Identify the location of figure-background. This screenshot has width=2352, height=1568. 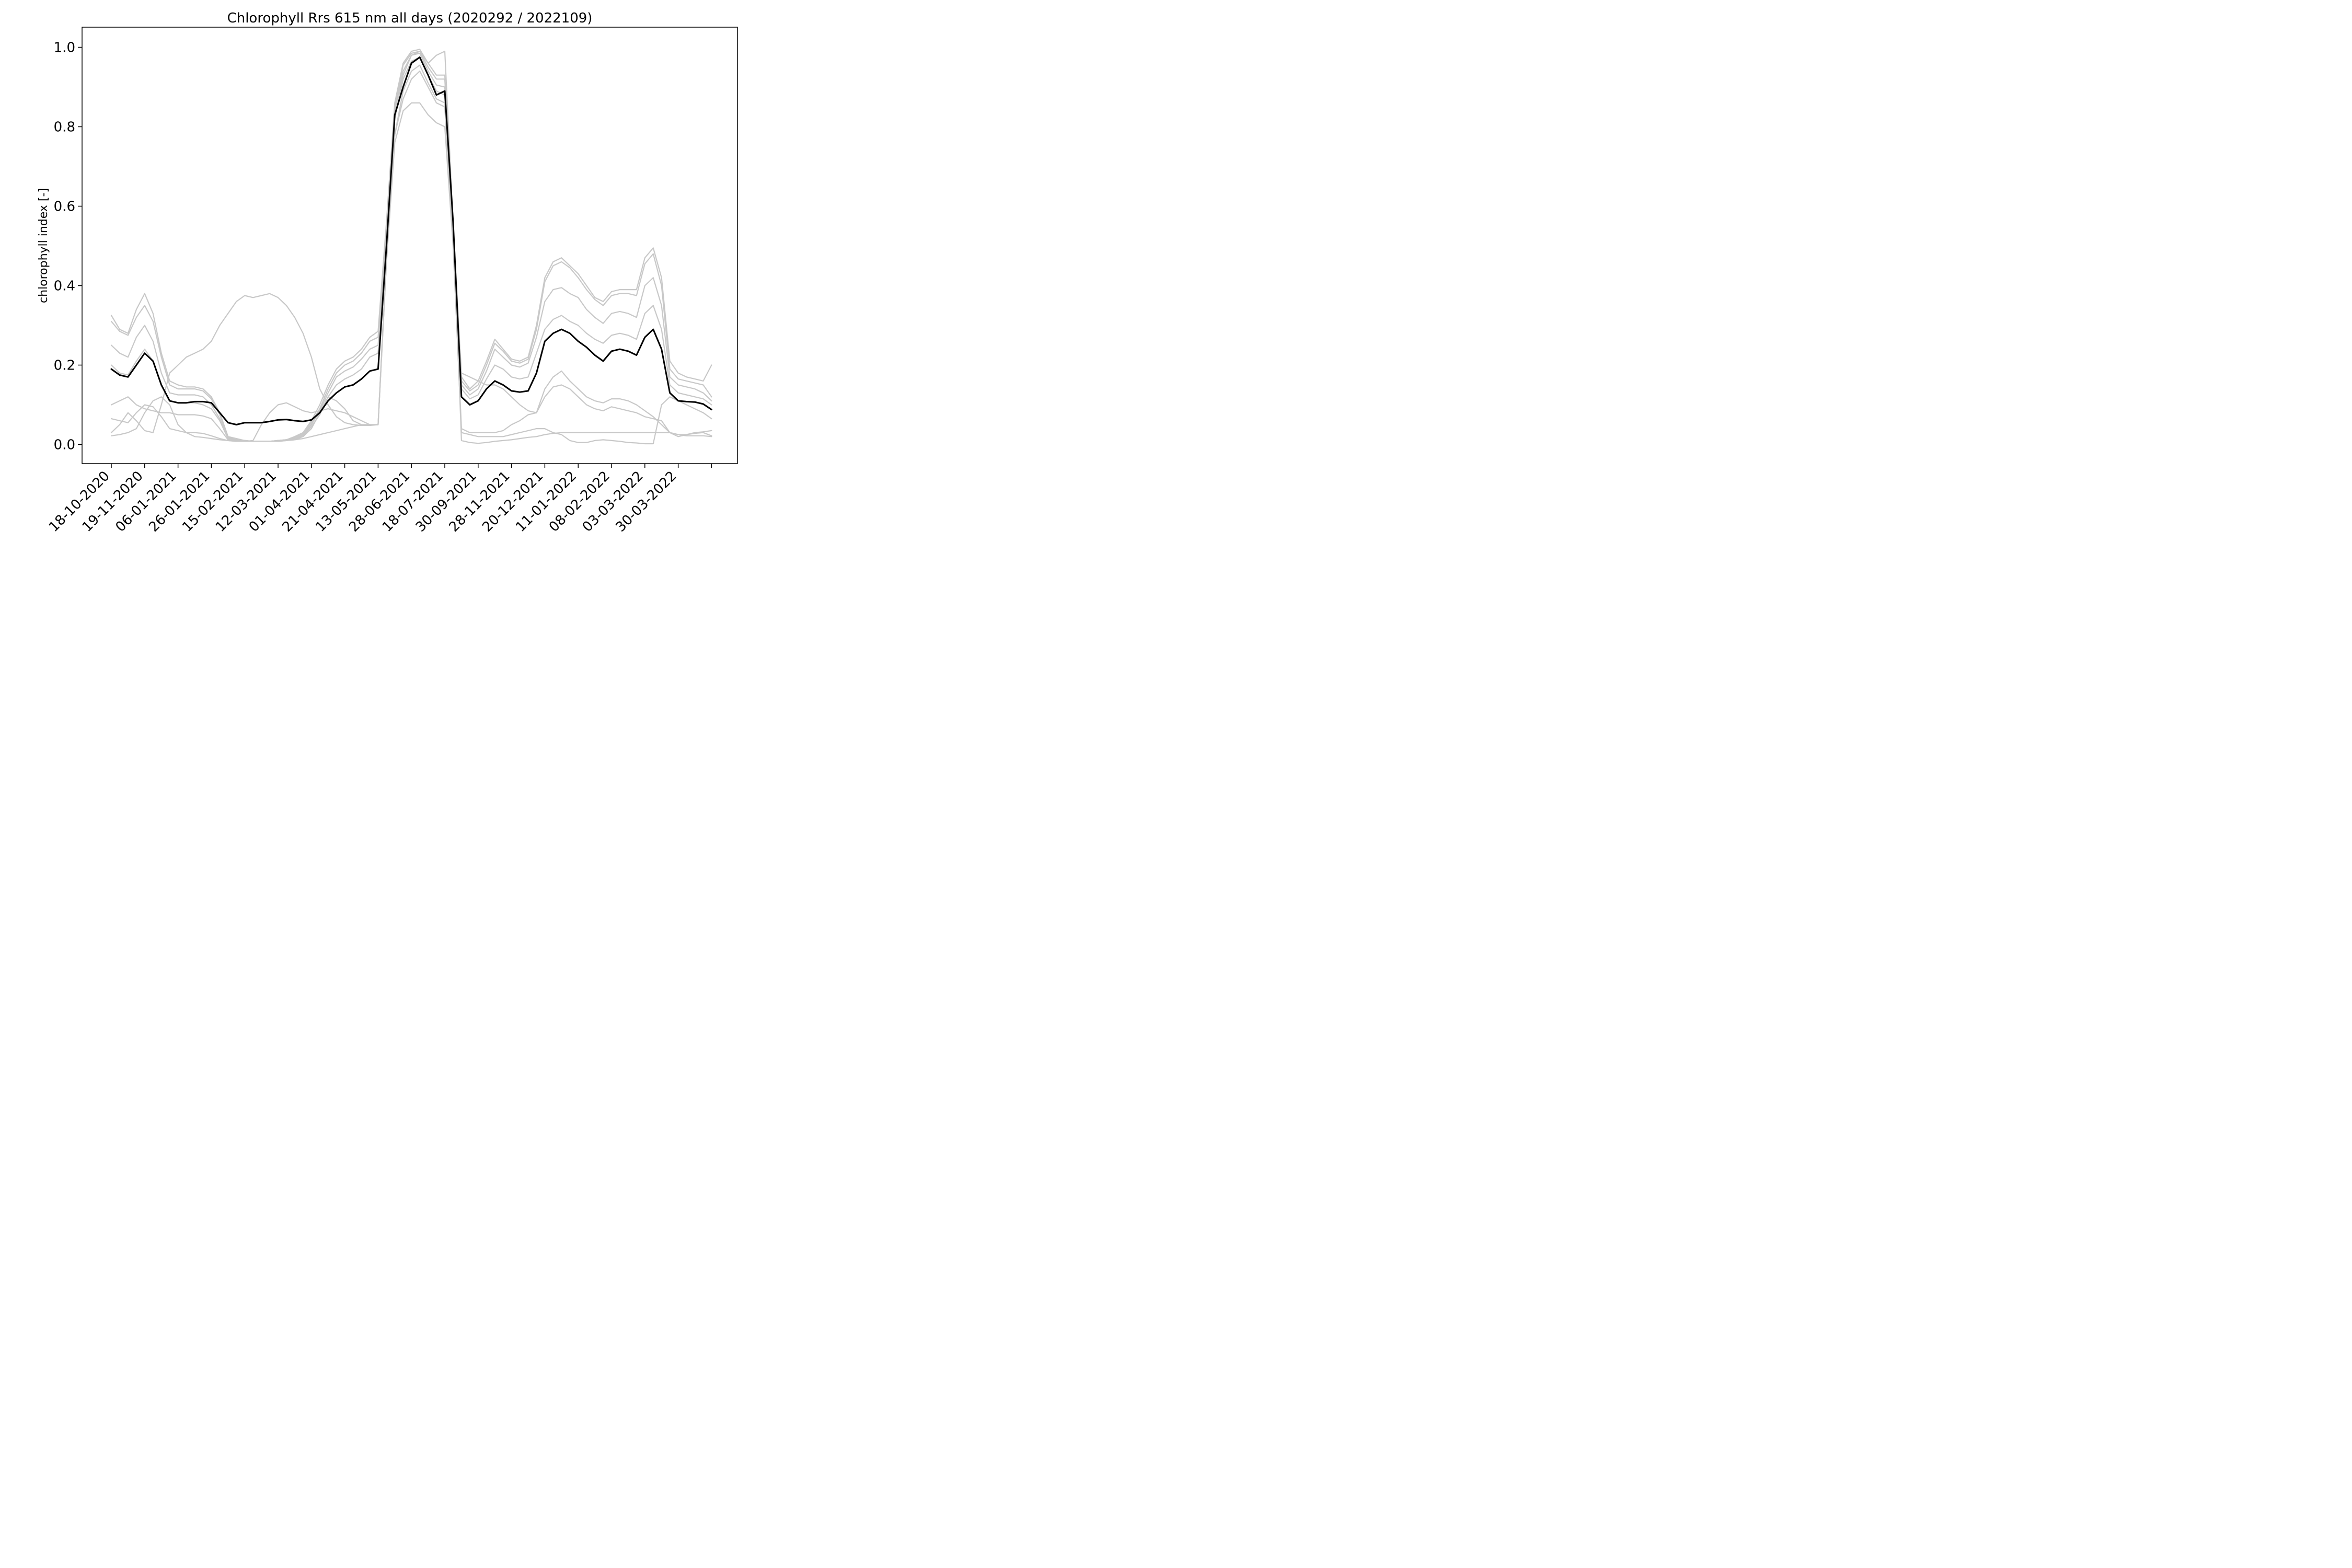
(404, 273).